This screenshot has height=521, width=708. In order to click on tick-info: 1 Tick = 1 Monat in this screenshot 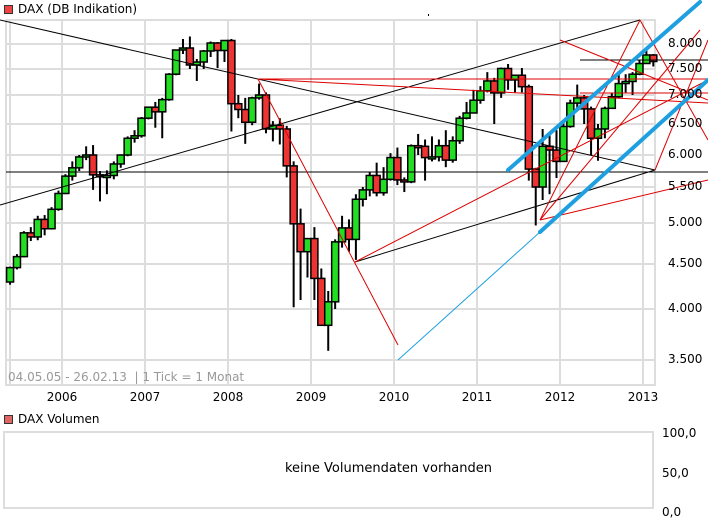, I will do `click(193, 377)`.